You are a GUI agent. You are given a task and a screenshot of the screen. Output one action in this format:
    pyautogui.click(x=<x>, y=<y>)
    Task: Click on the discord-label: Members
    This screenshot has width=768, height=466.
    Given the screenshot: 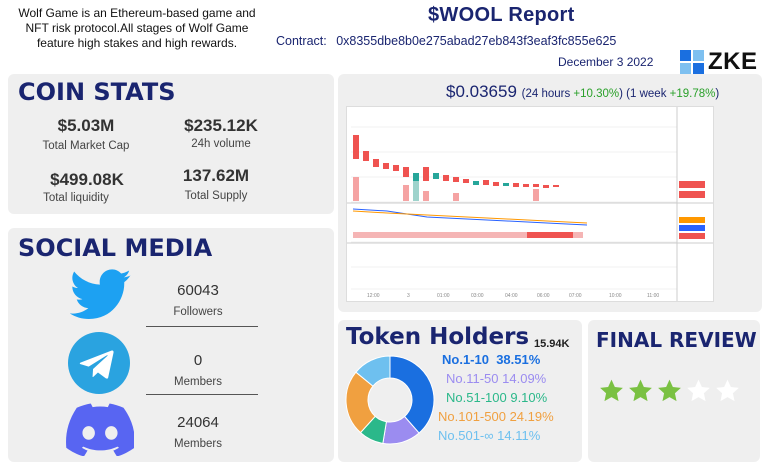 What is the action you would take?
    pyautogui.click(x=198, y=444)
    